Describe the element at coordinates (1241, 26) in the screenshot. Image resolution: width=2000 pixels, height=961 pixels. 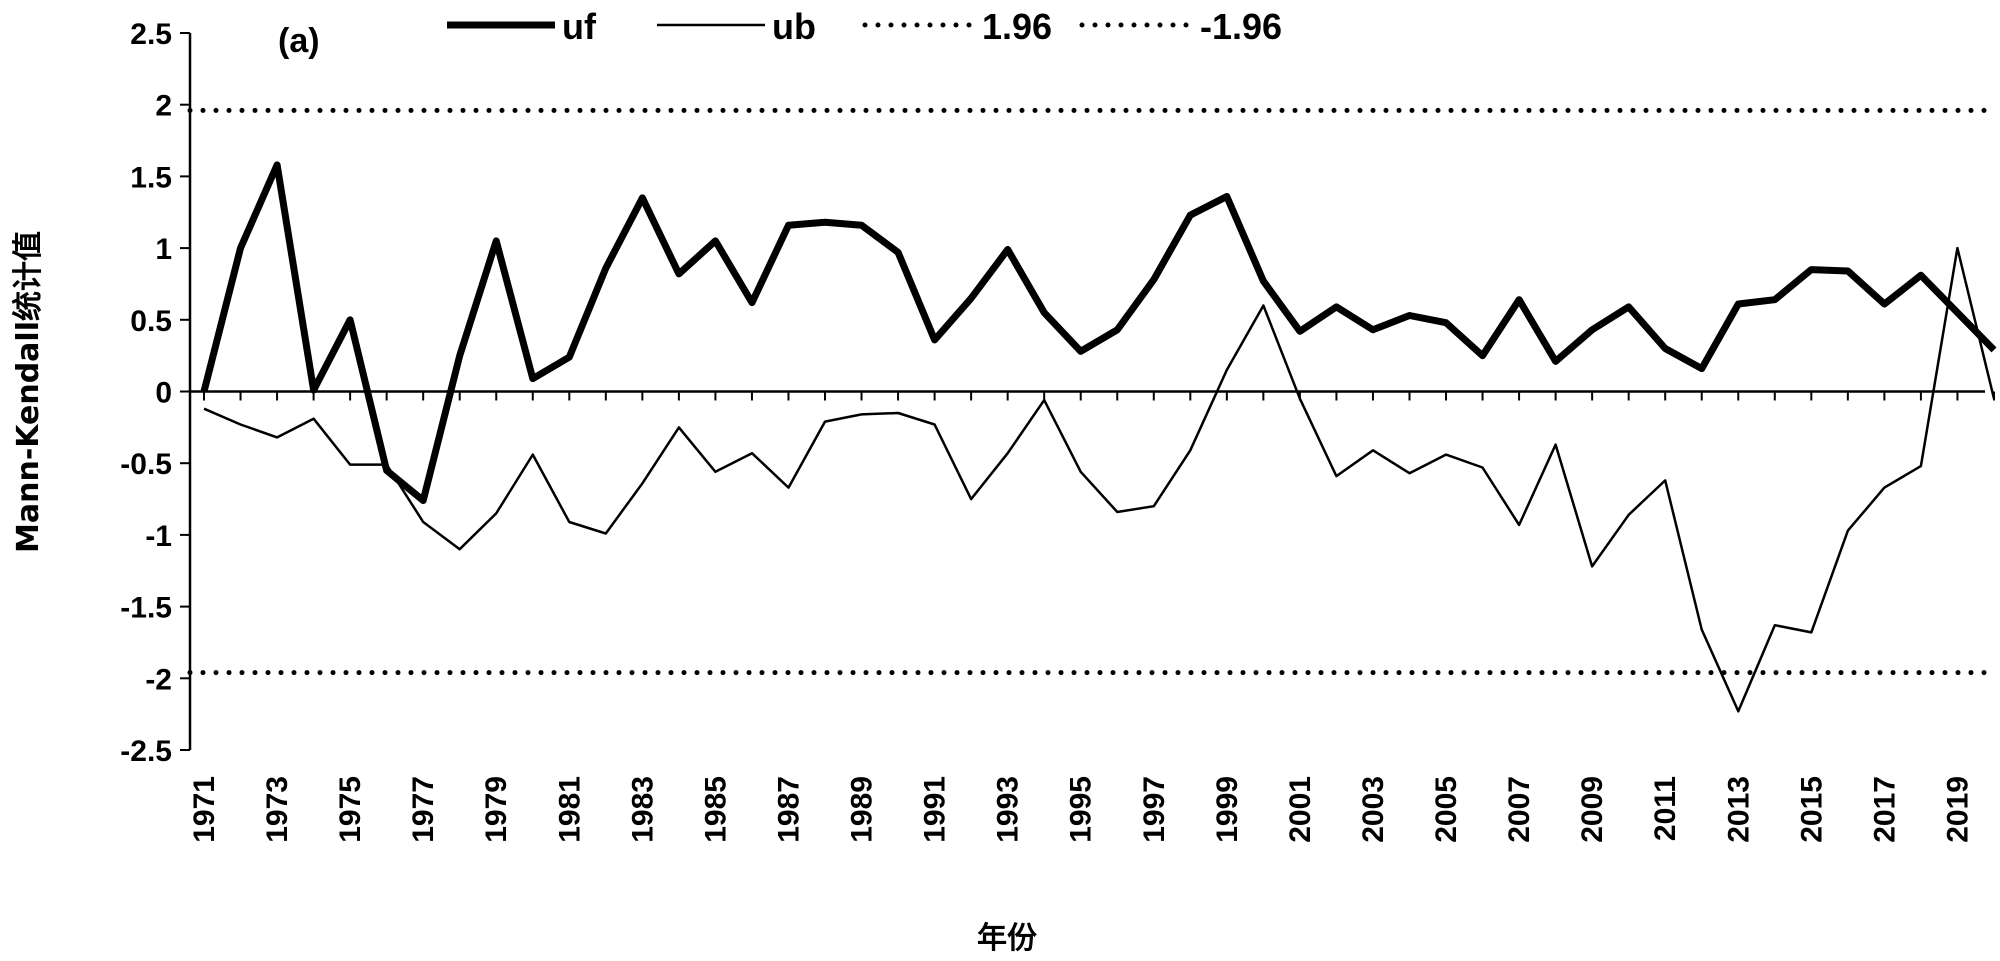
I see `legend-label--1.96: -1.96` at that location.